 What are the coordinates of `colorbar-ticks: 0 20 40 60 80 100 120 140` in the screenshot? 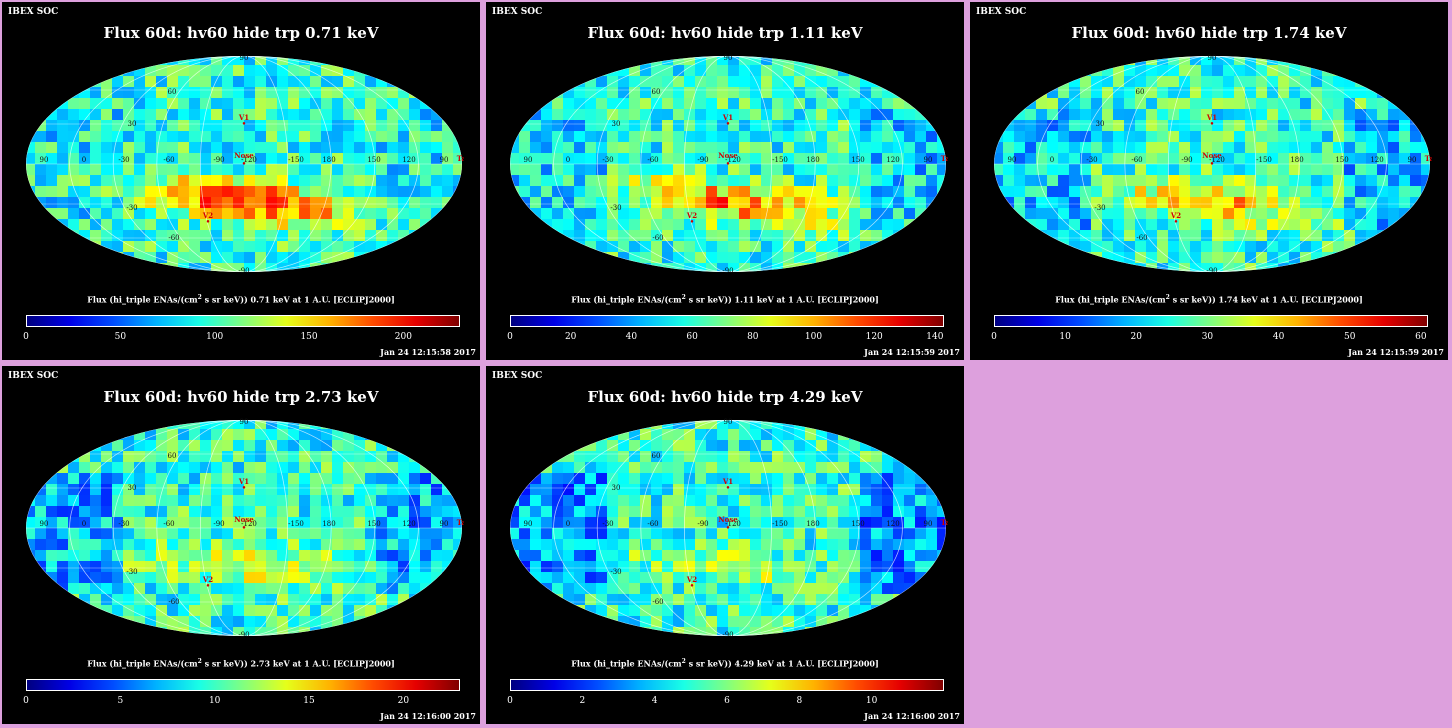 It's located at (725, 338).